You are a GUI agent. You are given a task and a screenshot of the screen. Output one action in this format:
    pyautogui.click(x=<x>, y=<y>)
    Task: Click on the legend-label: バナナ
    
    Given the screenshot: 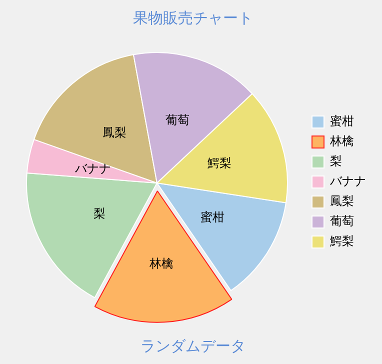 What is the action you would take?
    pyautogui.click(x=347, y=181)
    